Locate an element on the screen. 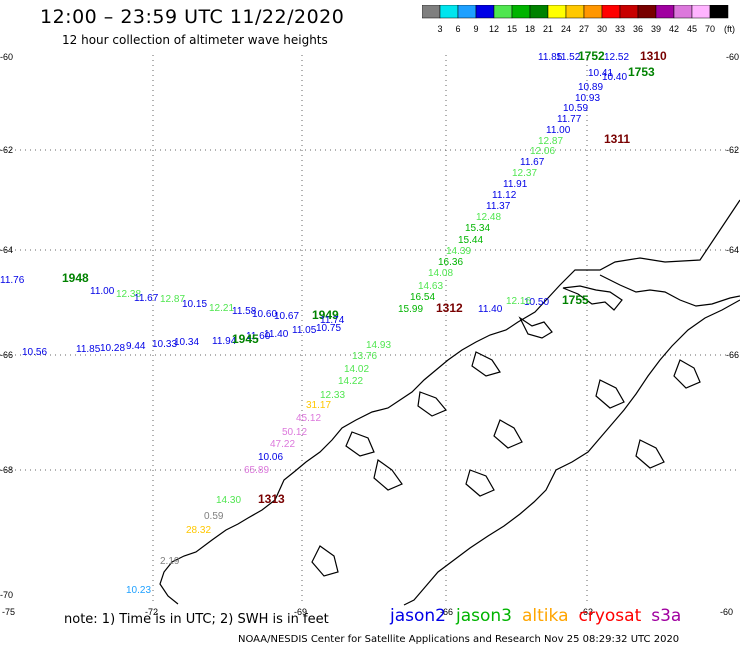 This screenshot has height=650, width=740. wave-height-label: 11.12 is located at coordinates (504, 195).